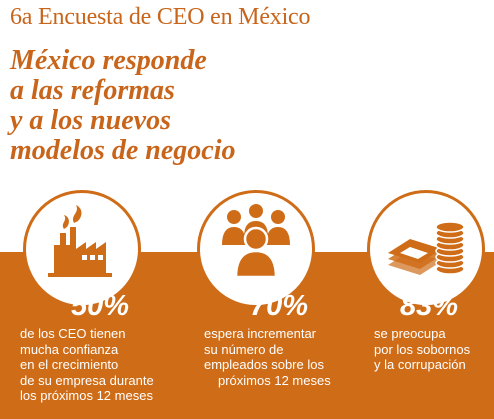 This screenshot has width=494, height=419. Describe the element at coordinates (244, 349) in the screenshot. I see `stat-text-line: su número de` at that location.